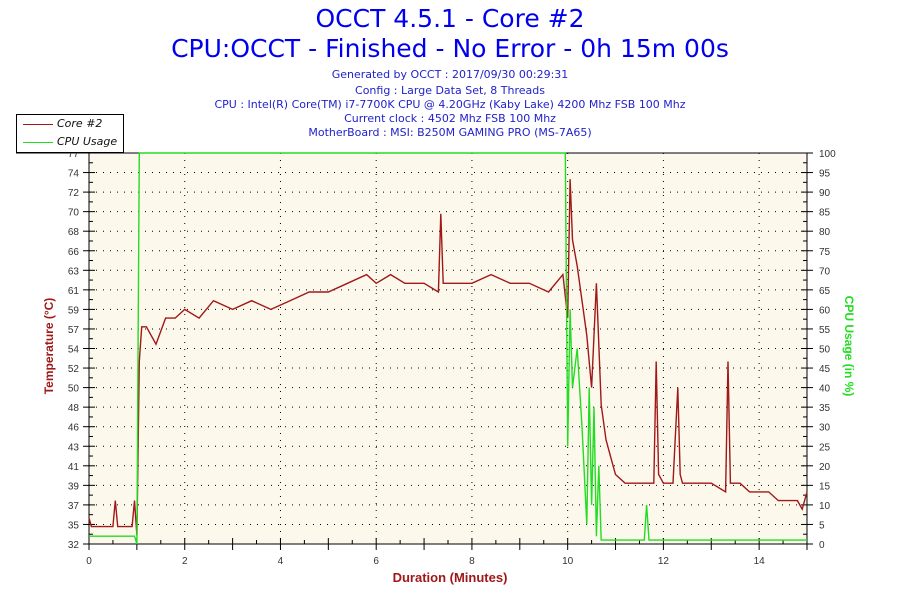  Describe the element at coordinates (74, 271) in the screenshot. I see `y-tick-label-left: 63` at that location.